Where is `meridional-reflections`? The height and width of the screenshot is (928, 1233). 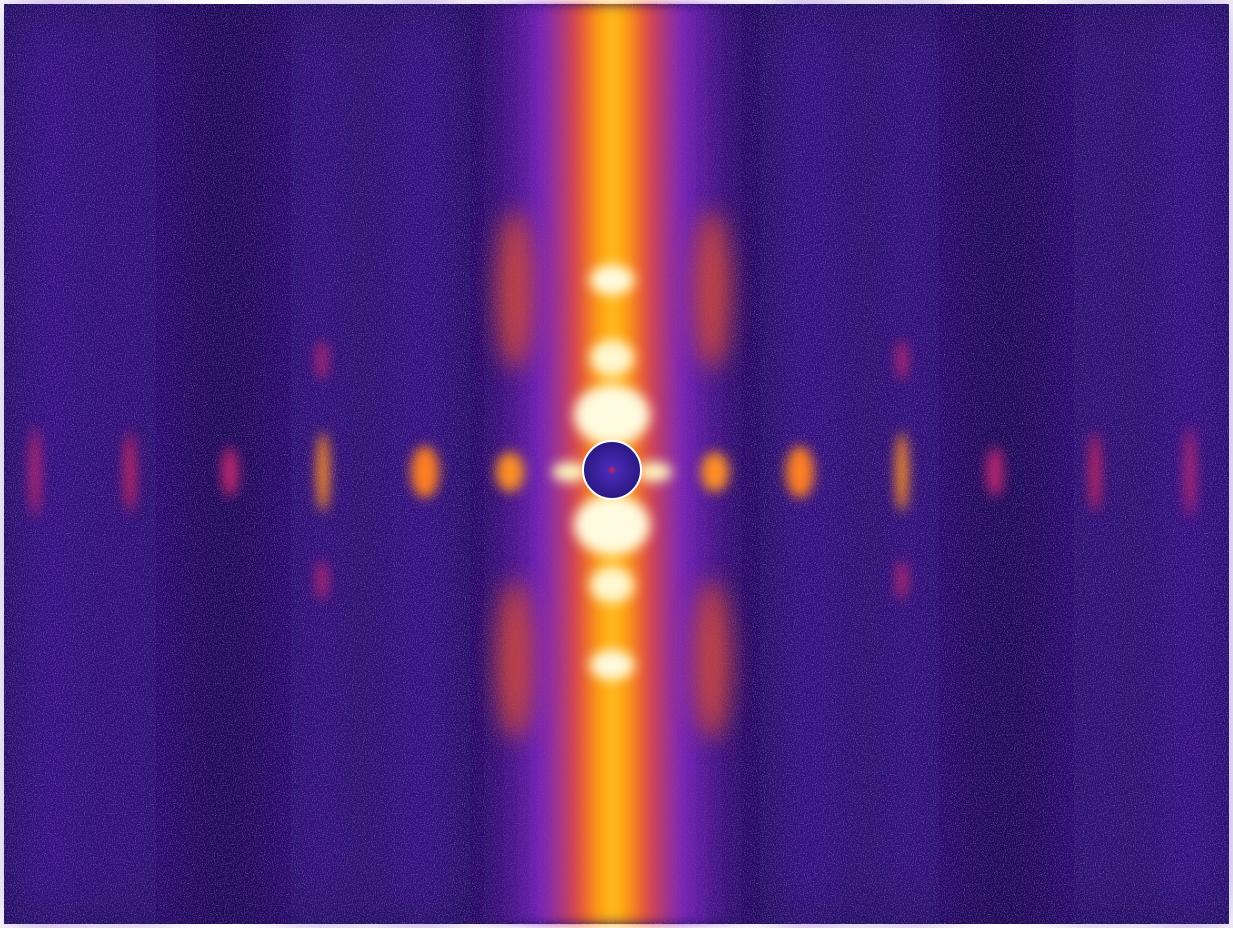 meridional-reflections is located at coordinates (612, 472).